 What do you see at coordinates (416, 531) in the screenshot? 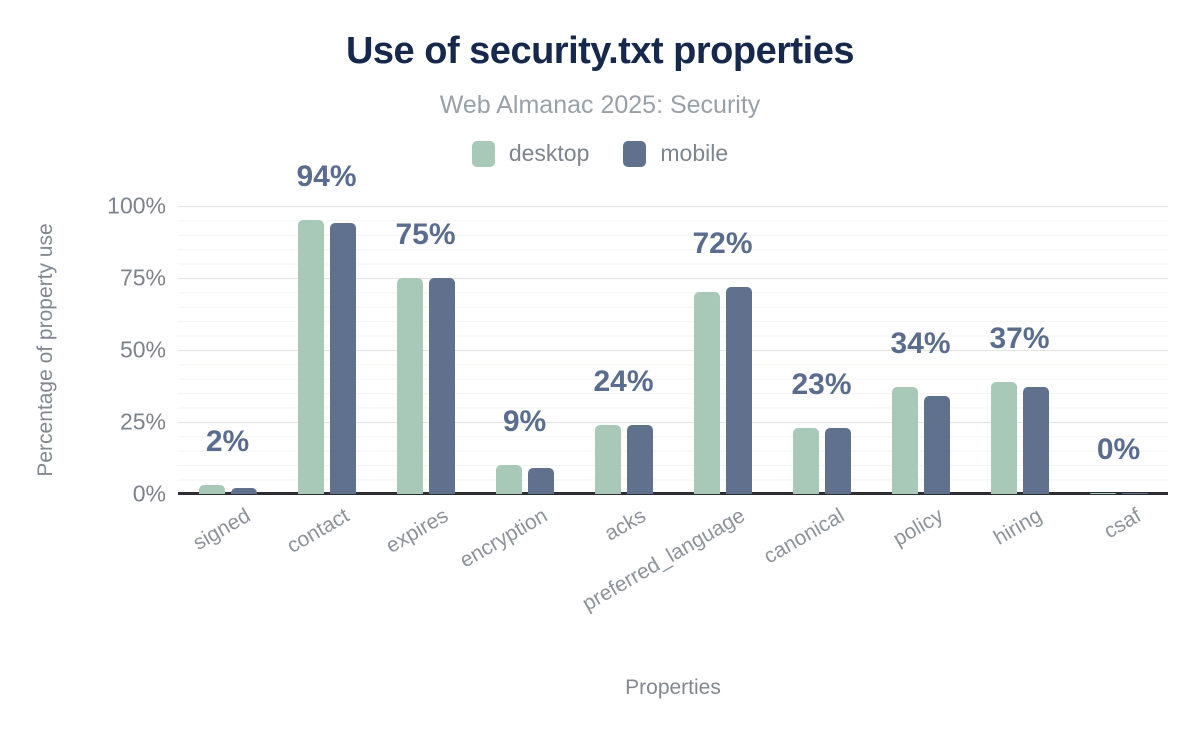
I see `x-tick-label-expires: expires` at bounding box center [416, 531].